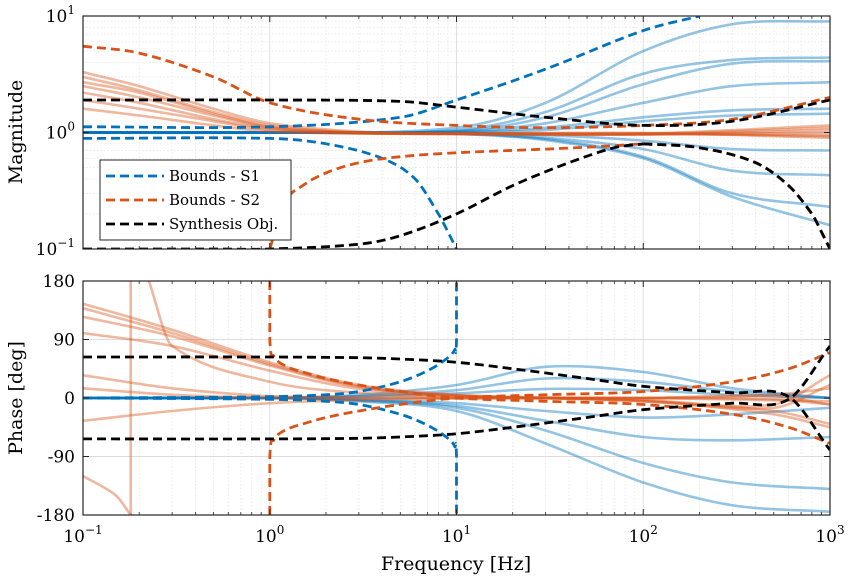  Describe the element at coordinates (214, 176) in the screenshot. I see `legend-label: Bounds - S1` at that location.